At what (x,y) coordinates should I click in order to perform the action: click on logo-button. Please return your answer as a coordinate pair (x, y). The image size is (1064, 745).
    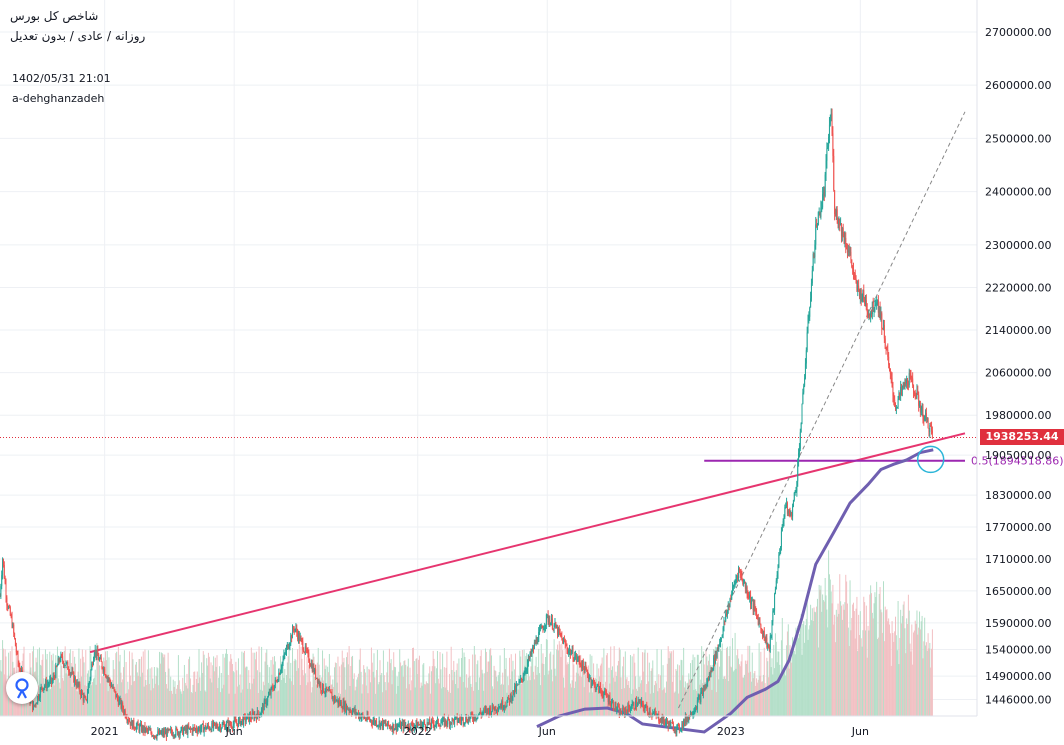
    Looking at the image, I should click on (22, 688).